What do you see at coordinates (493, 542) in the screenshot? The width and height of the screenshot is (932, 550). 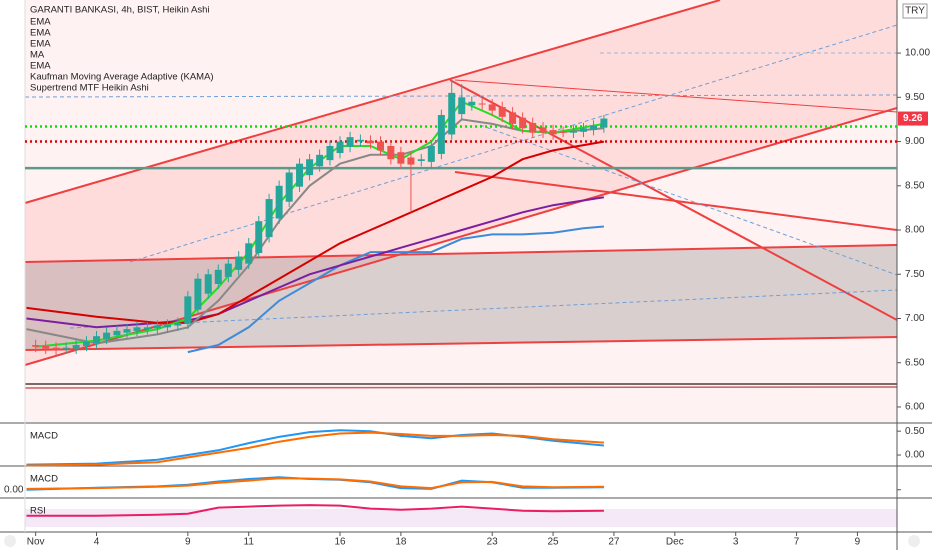 I see `x-tick-label: 23` at bounding box center [493, 542].